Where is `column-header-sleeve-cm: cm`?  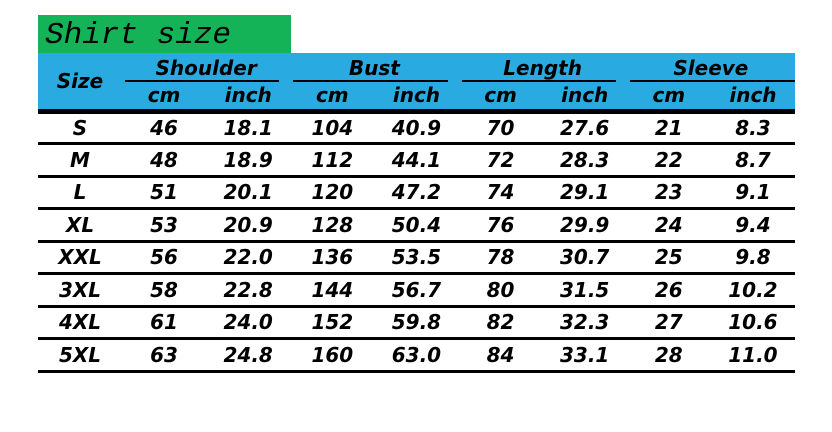
column-header-sleeve-cm: cm is located at coordinates (668, 98).